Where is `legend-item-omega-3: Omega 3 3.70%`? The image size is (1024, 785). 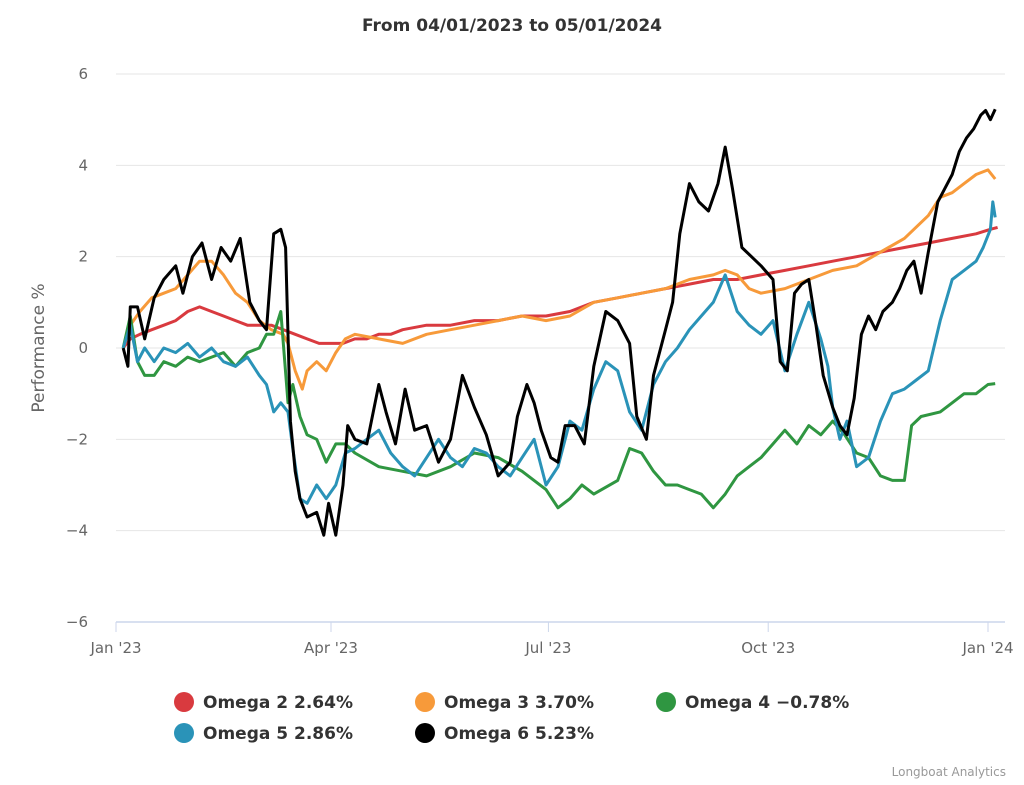 legend-item-omega-3: Omega 3 3.70% is located at coordinates (504, 702).